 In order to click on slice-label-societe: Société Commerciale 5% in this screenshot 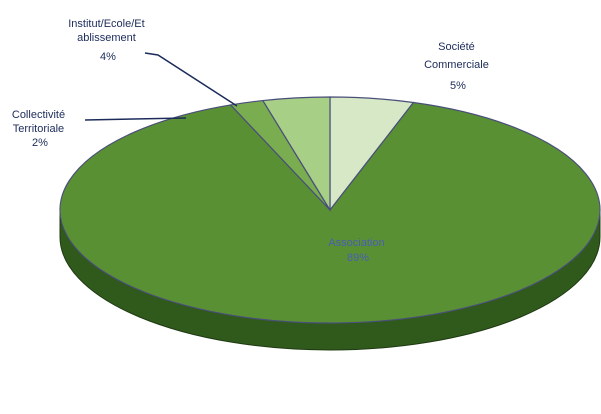, I will do `click(458, 66)`.